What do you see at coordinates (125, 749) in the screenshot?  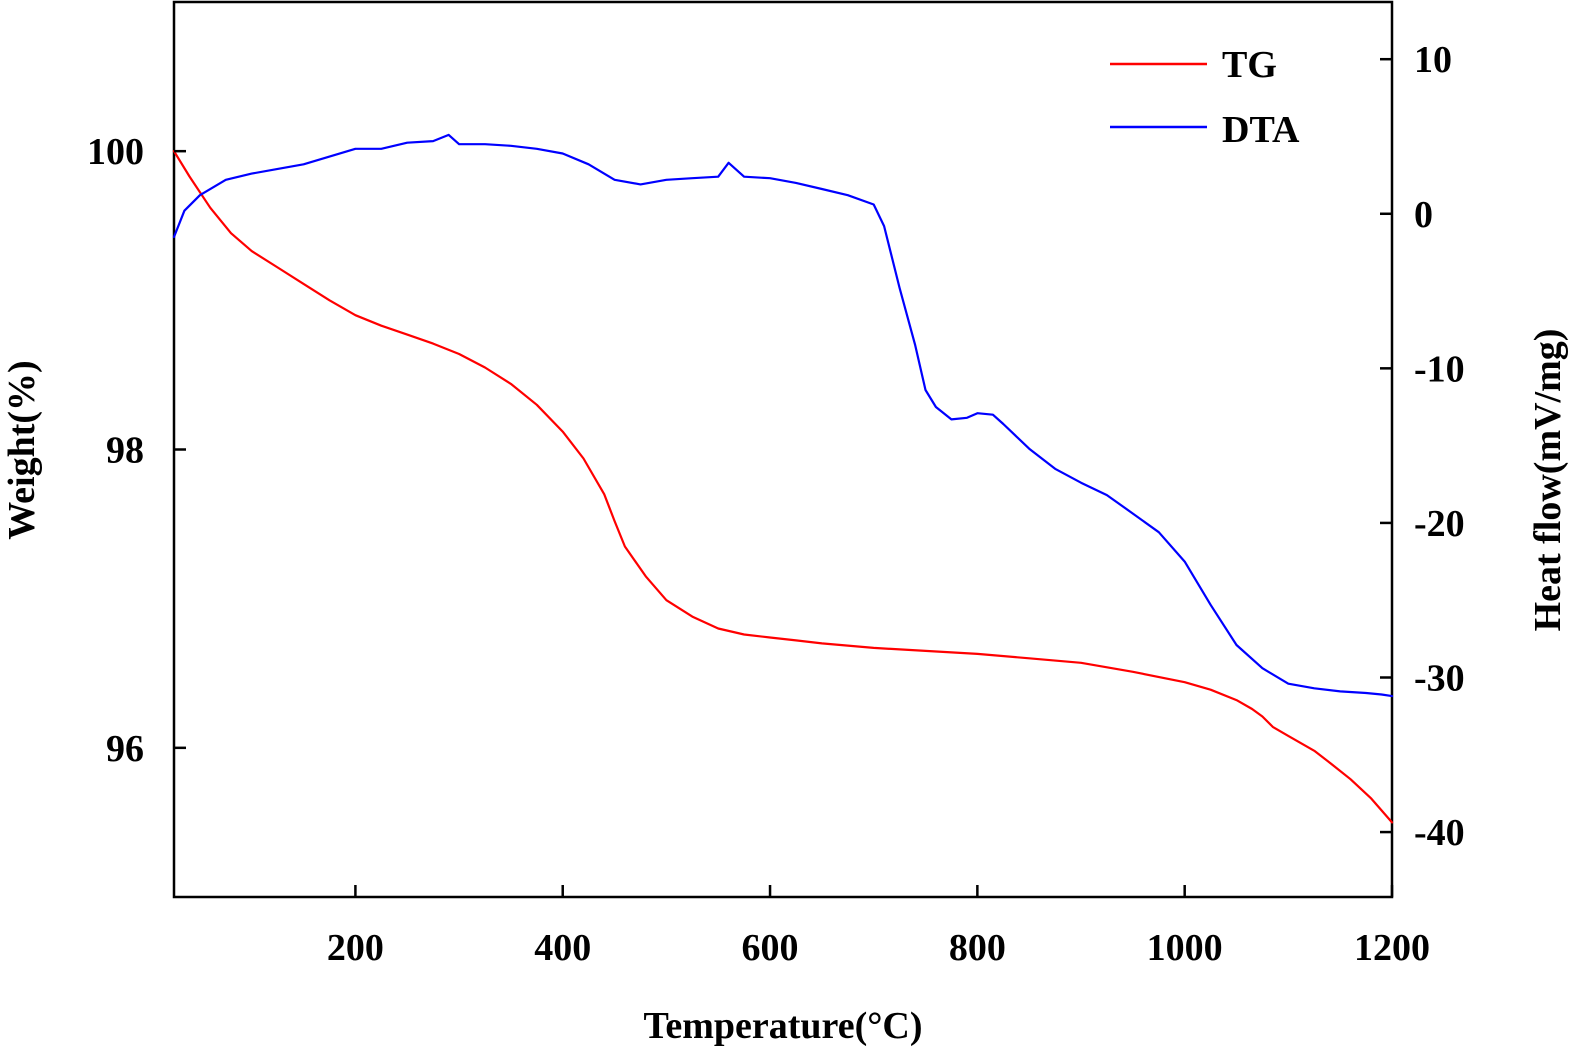 I see `y-left-tick-label: 96` at bounding box center [125, 749].